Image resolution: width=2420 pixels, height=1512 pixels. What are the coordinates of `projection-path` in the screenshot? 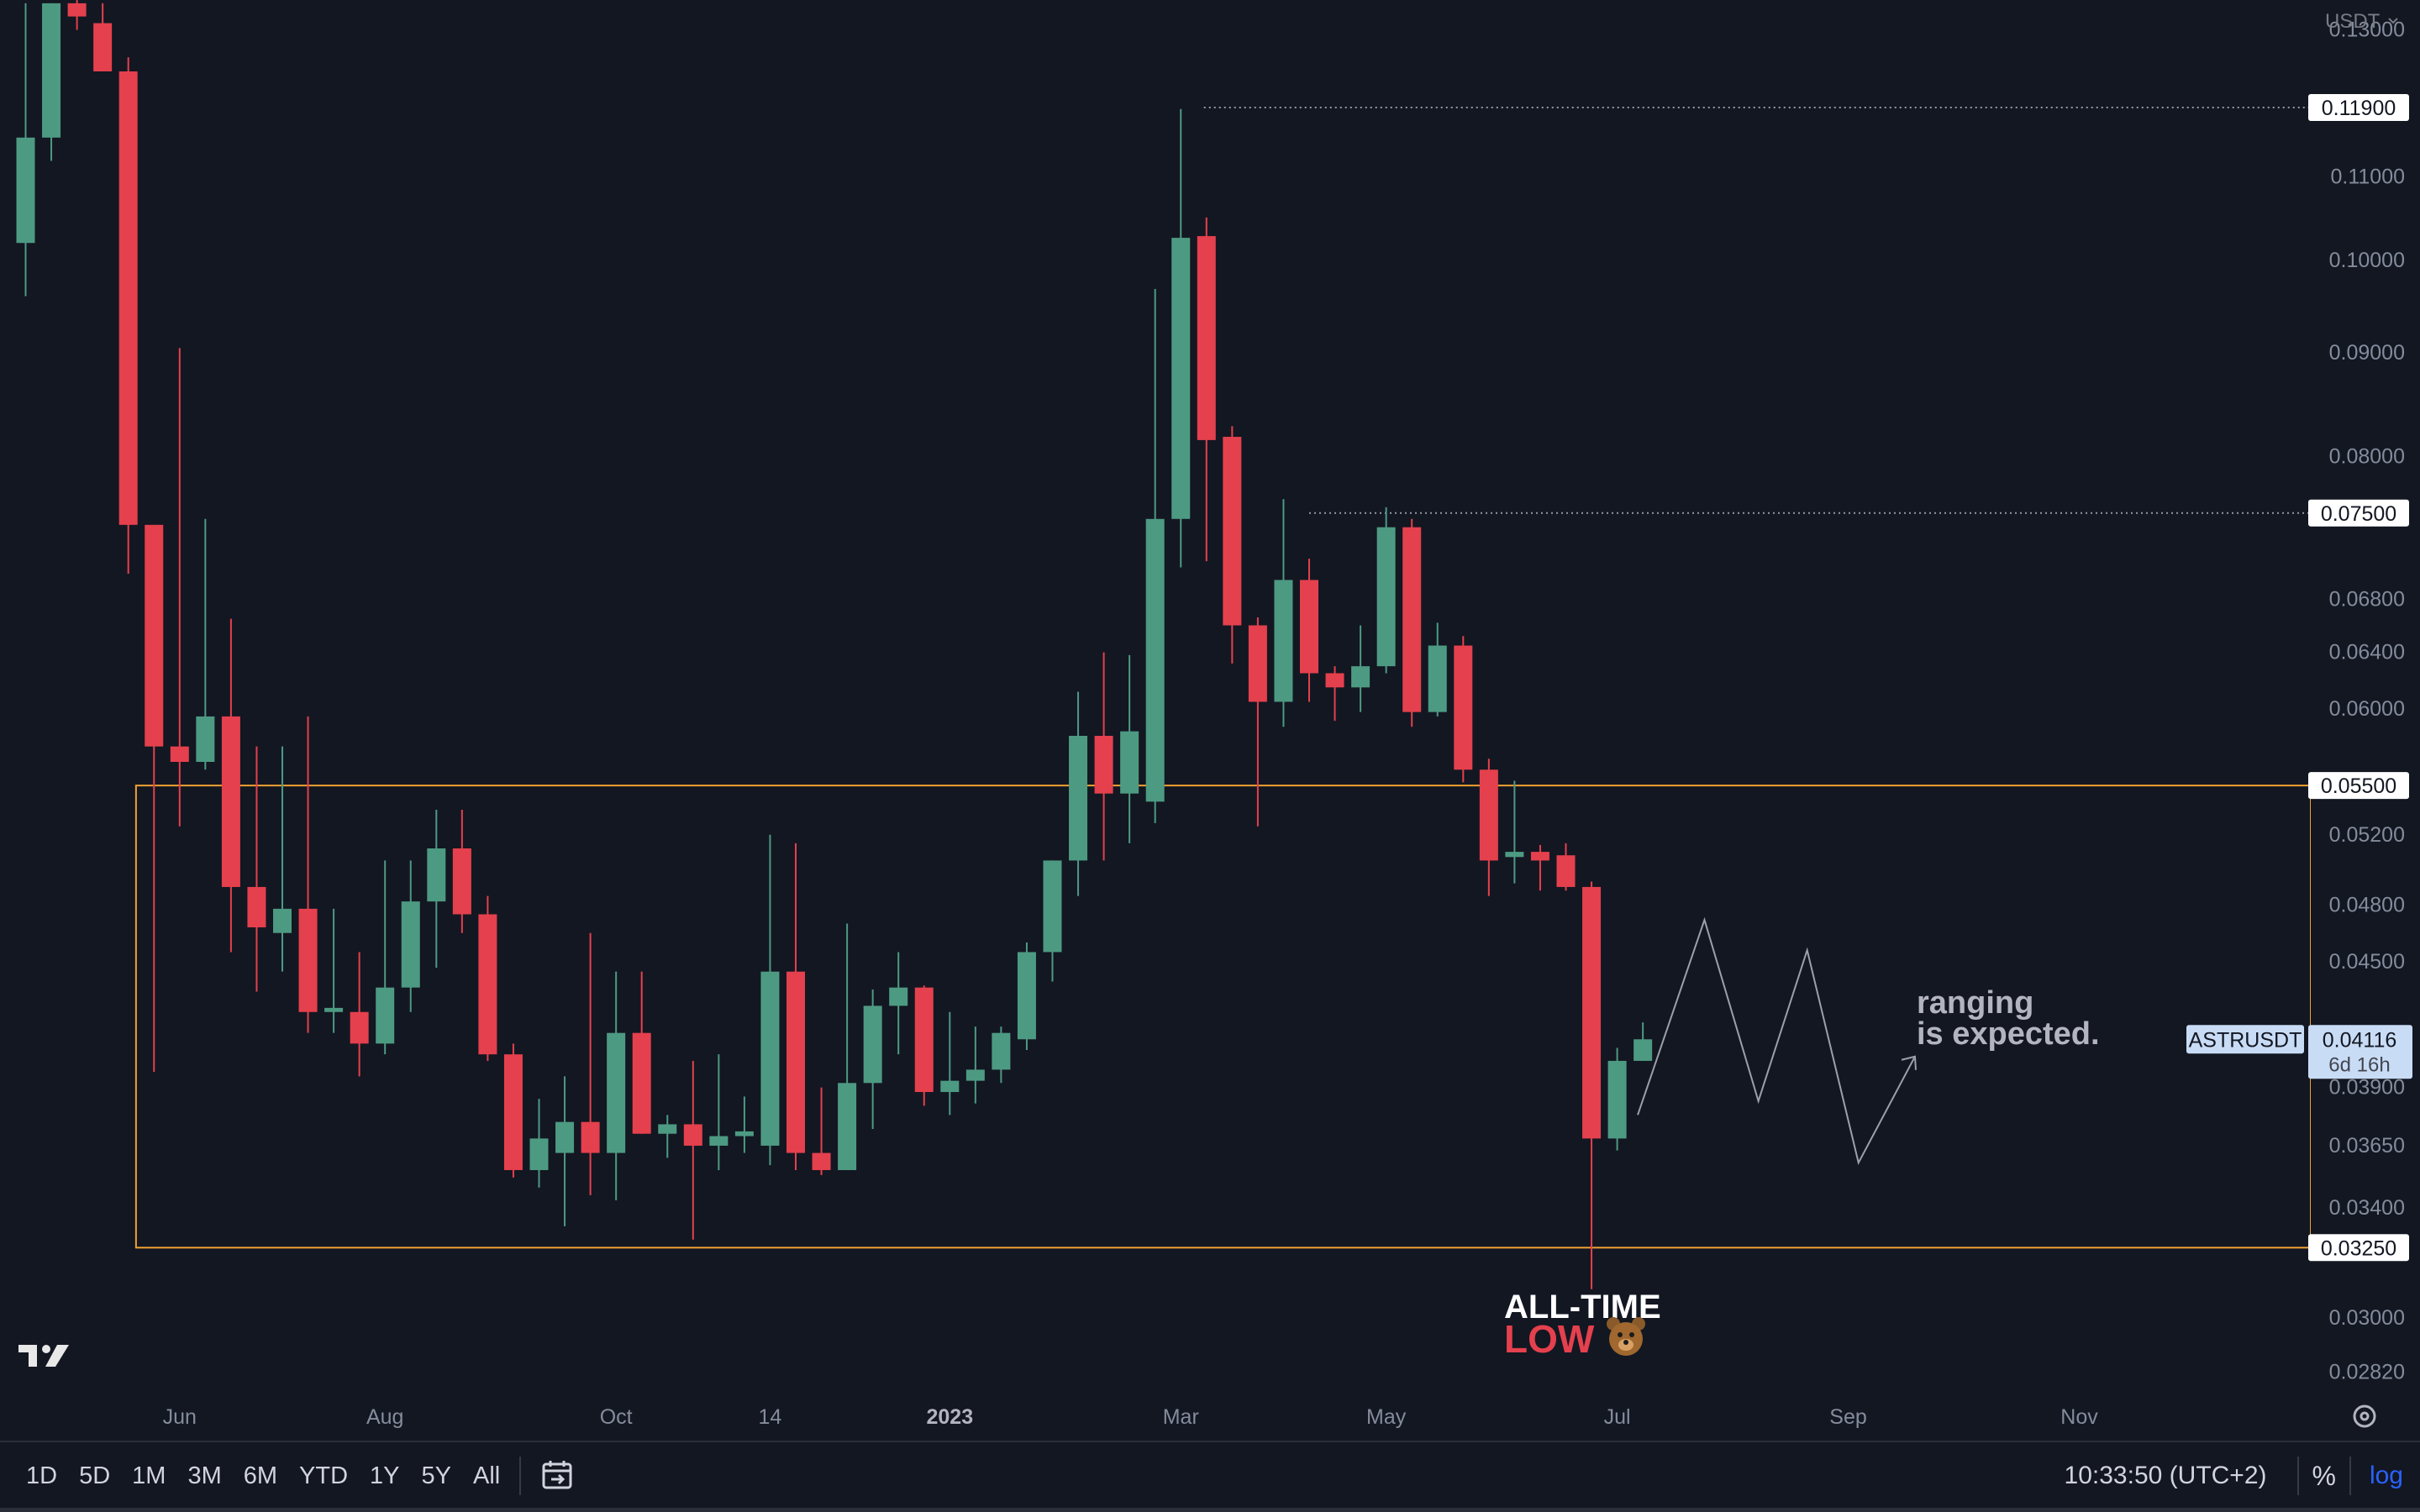 It's located at (1776, 1040).